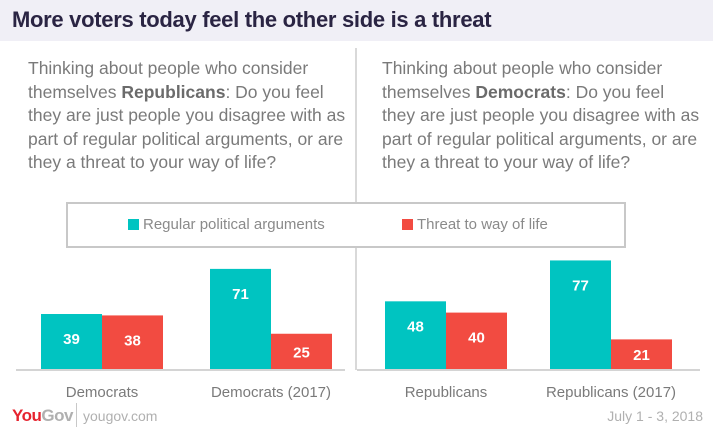 This screenshot has height=434, width=713. Describe the element at coordinates (520, 91) in the screenshot. I see `question-right-party: Democrats` at that location.